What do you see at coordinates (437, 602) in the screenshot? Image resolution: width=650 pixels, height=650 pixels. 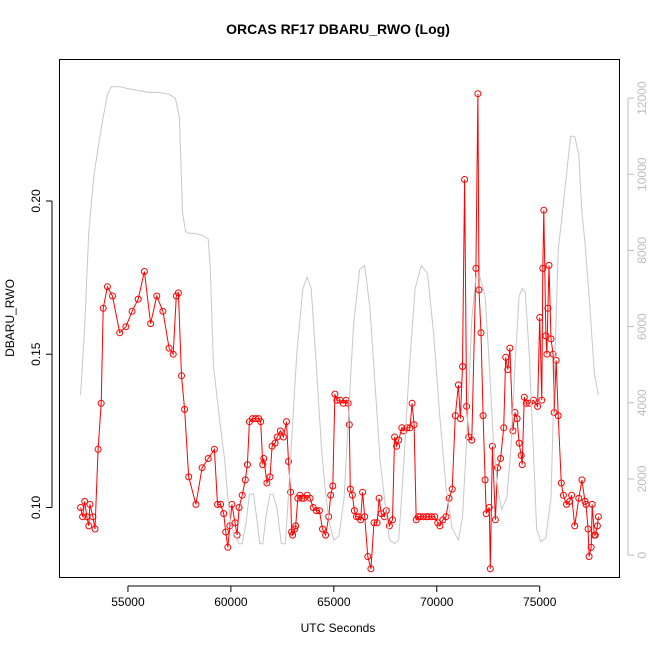 I see `x-tick-label: 70000` at bounding box center [437, 602].